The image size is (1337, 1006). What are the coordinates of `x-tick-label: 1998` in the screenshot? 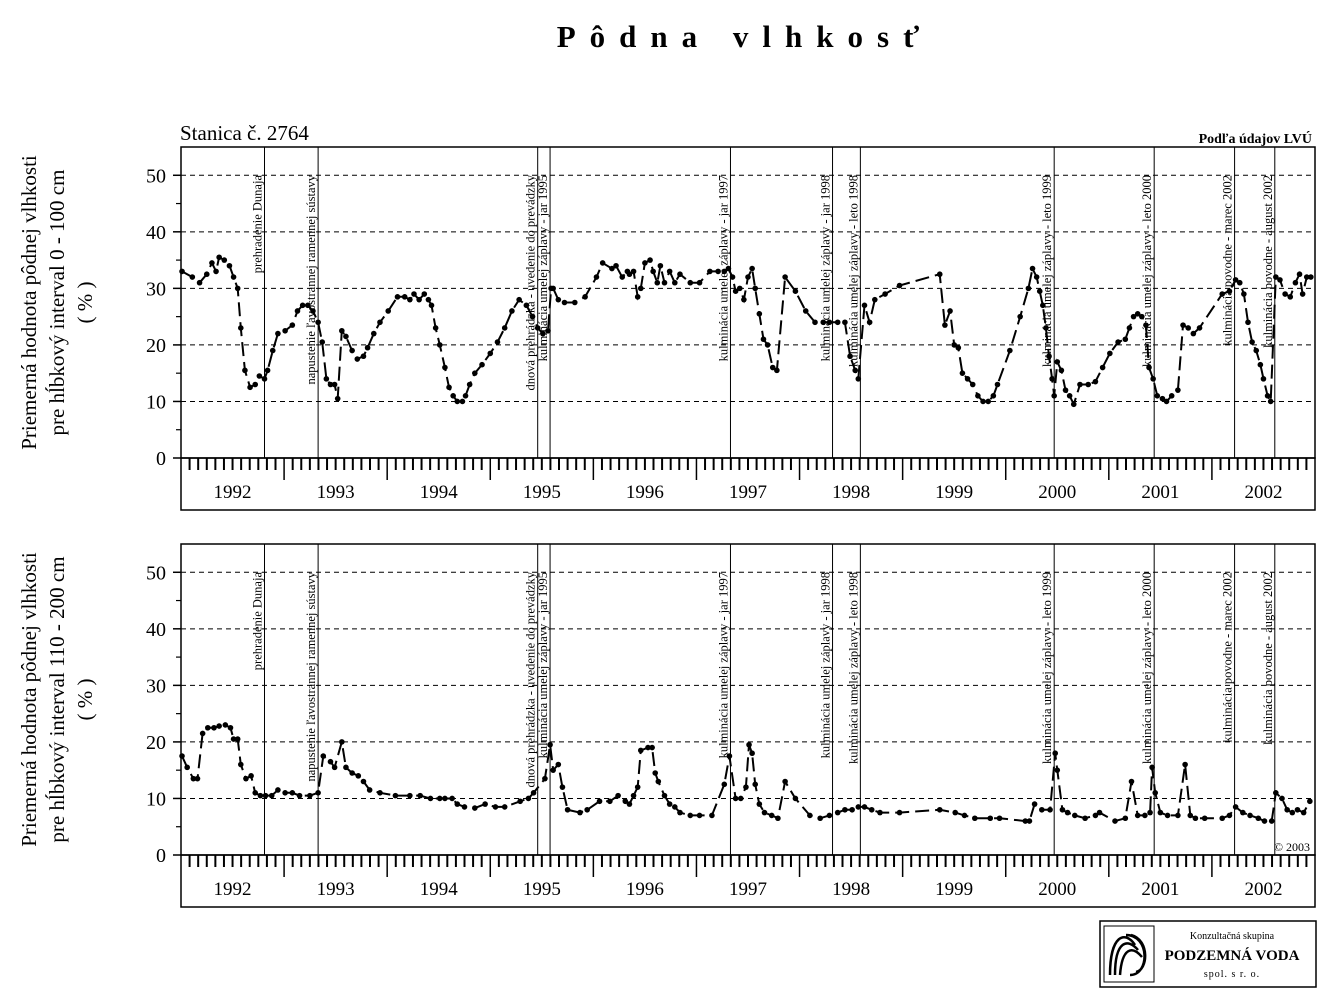 It's located at (851, 492).